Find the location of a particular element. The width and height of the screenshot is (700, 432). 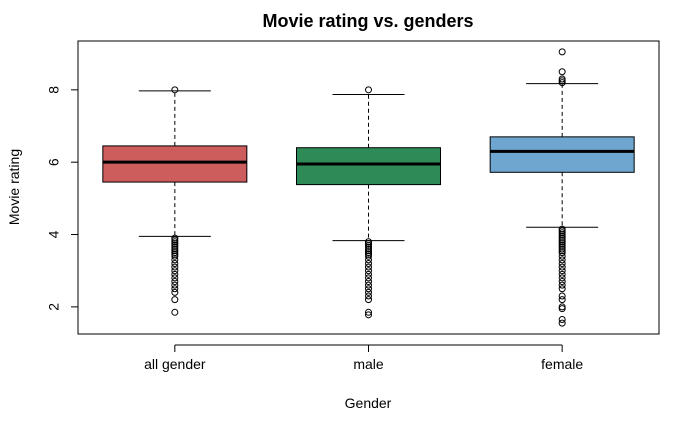

y-tick-label: 8 is located at coordinates (54, 90).